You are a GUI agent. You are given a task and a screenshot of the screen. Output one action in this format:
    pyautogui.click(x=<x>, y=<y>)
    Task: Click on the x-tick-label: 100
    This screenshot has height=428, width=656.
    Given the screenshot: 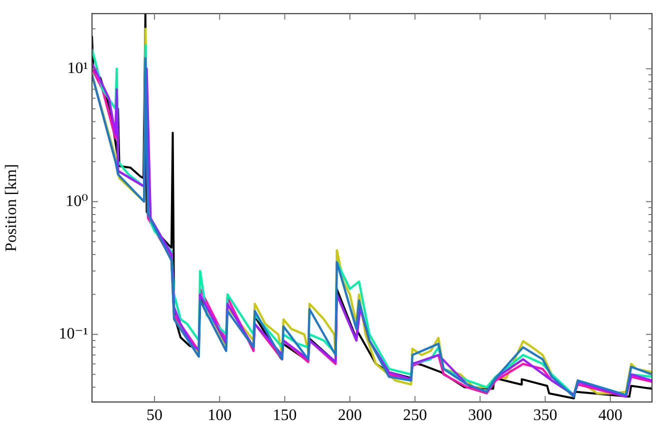 What is the action you would take?
    pyautogui.click(x=220, y=415)
    